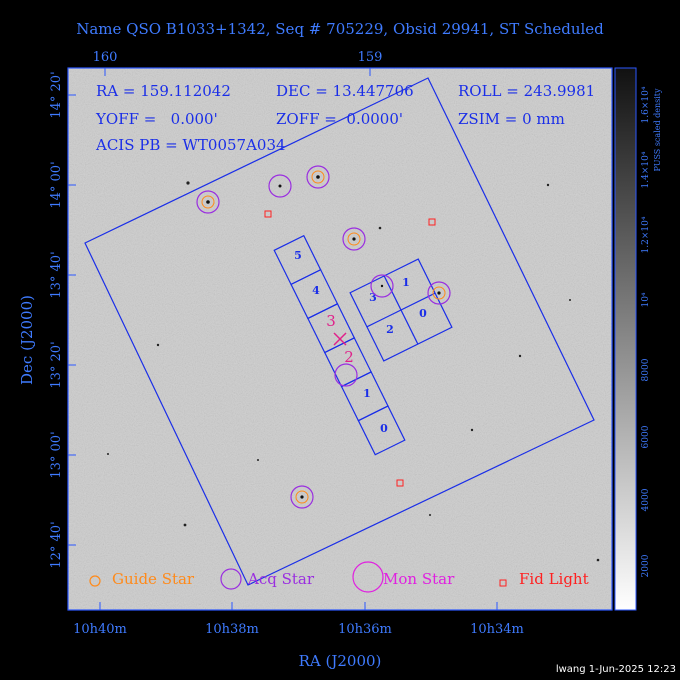 This screenshot has height=680, width=680. I want to click on colorbar-tick-label: 4000, so click(646, 499).